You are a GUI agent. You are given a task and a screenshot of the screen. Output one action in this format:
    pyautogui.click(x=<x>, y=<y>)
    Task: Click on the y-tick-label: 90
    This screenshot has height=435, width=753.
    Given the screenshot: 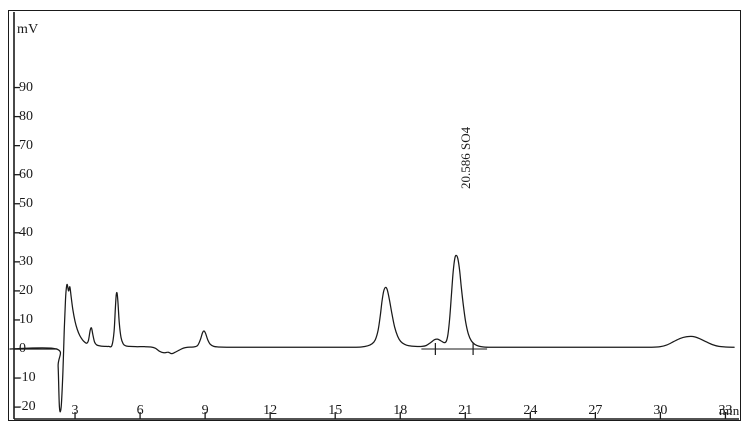 What is the action you would take?
    pyautogui.click(x=26, y=87)
    